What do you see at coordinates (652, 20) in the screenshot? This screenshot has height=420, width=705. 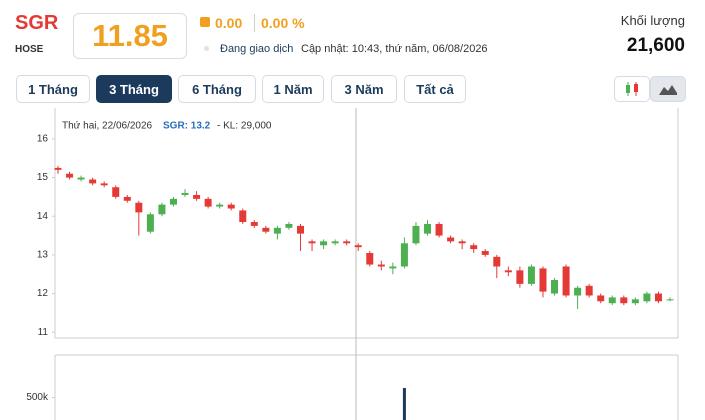 I see `volume-label: Khối lượng` at bounding box center [652, 20].